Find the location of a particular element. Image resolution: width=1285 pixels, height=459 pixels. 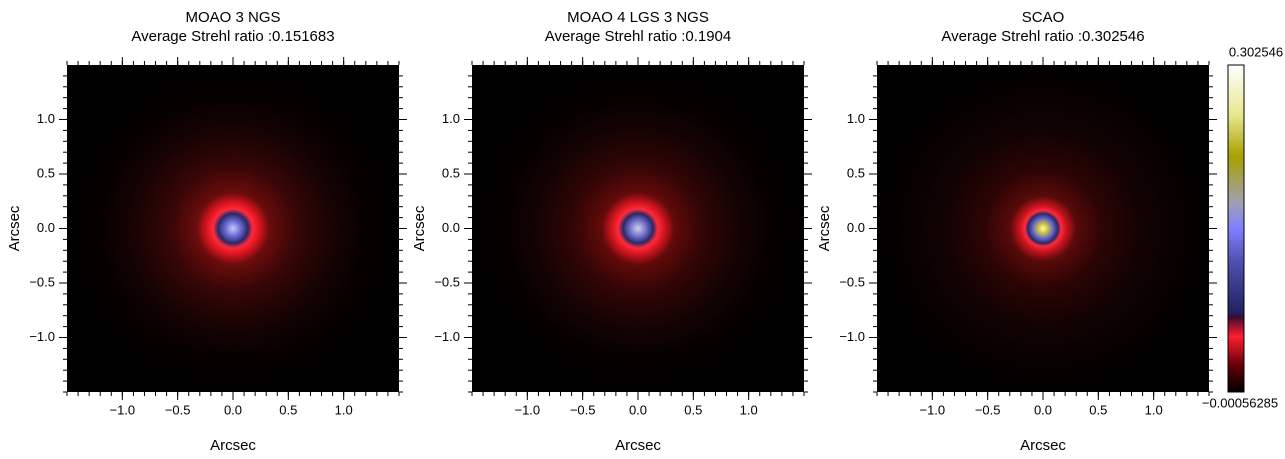

chart-subtitle: Average Strehl ratio :0.302546 is located at coordinates (1042, 36).